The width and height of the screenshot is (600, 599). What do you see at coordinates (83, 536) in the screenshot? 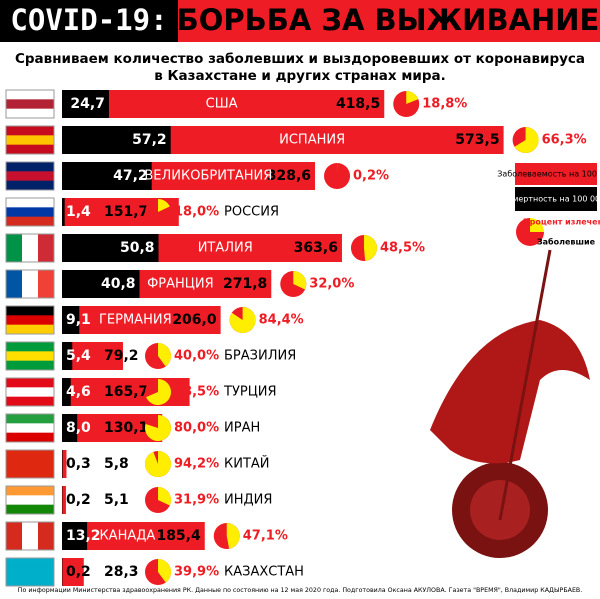
I see `mortality-label: 13,2` at bounding box center [83, 536].